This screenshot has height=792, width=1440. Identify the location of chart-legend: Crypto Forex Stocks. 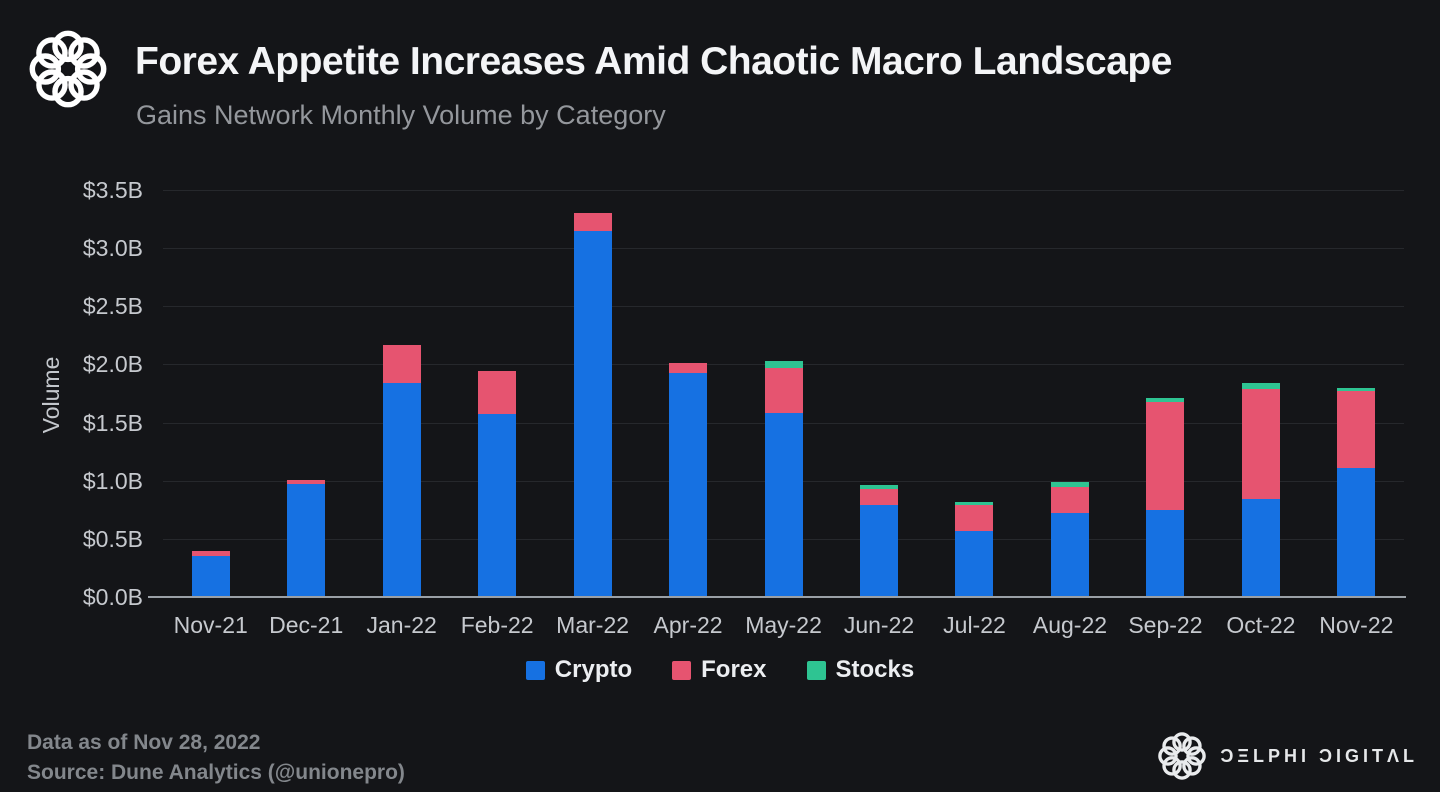
(720, 670).